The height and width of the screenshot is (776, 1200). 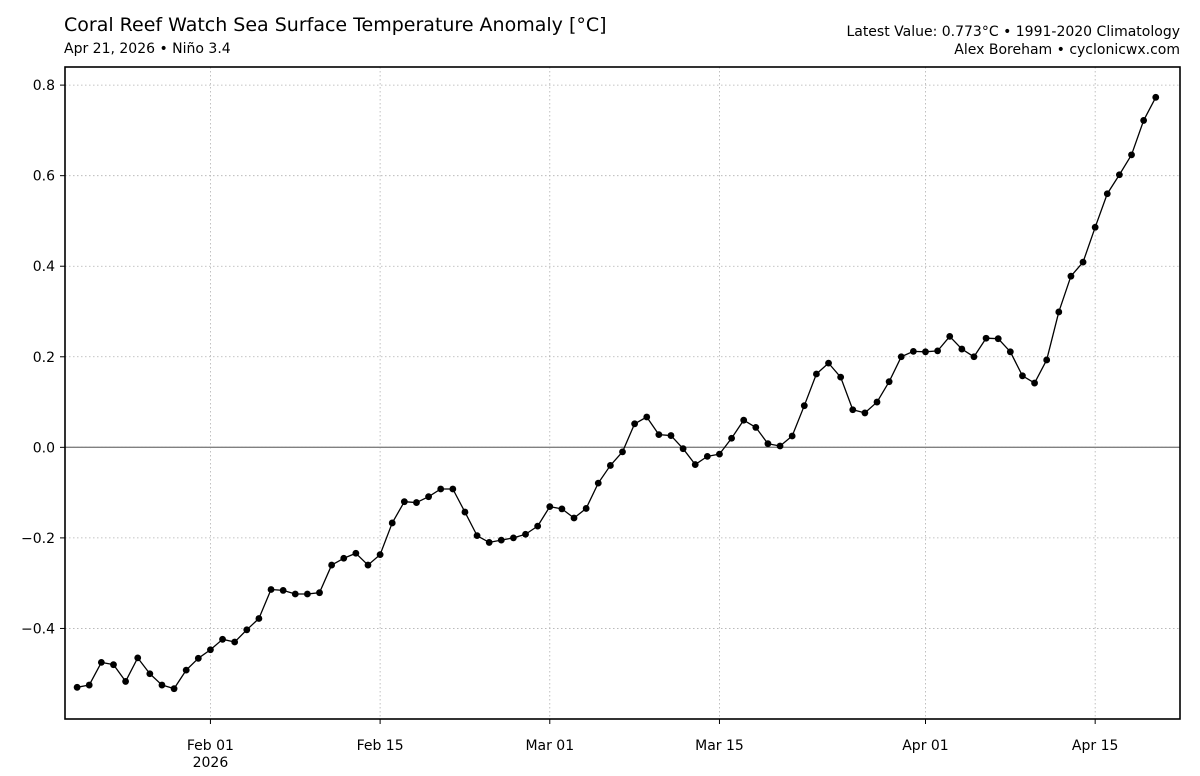 I want to click on y-tick-label: 0.2, so click(x=44, y=358).